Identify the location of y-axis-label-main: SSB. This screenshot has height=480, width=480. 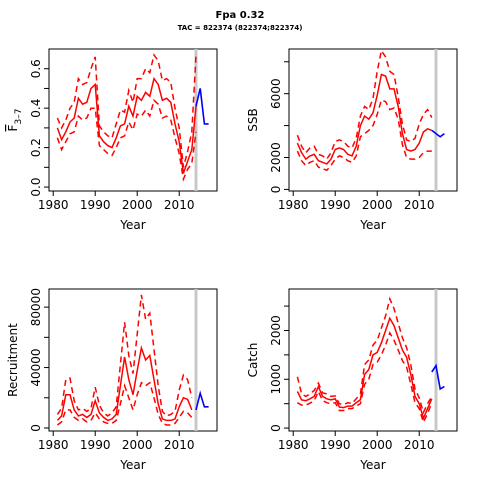
(253, 119).